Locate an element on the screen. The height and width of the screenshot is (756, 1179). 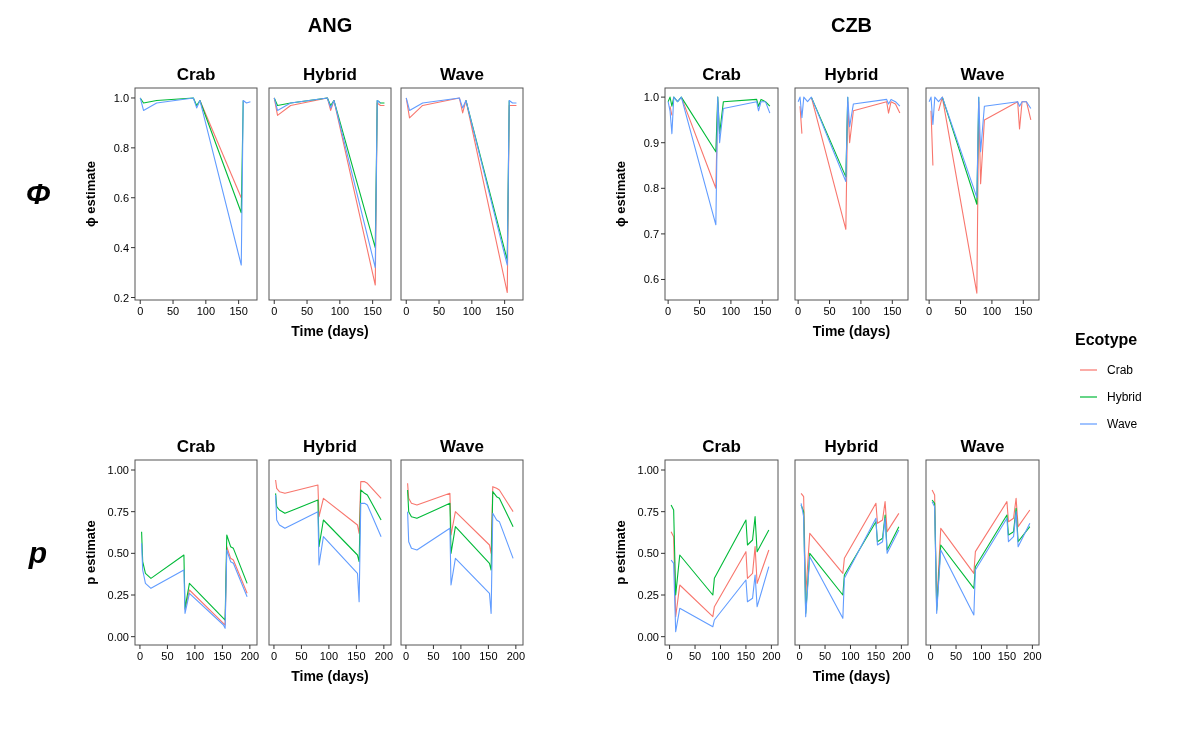
text: p is located at coordinates (37, 552).